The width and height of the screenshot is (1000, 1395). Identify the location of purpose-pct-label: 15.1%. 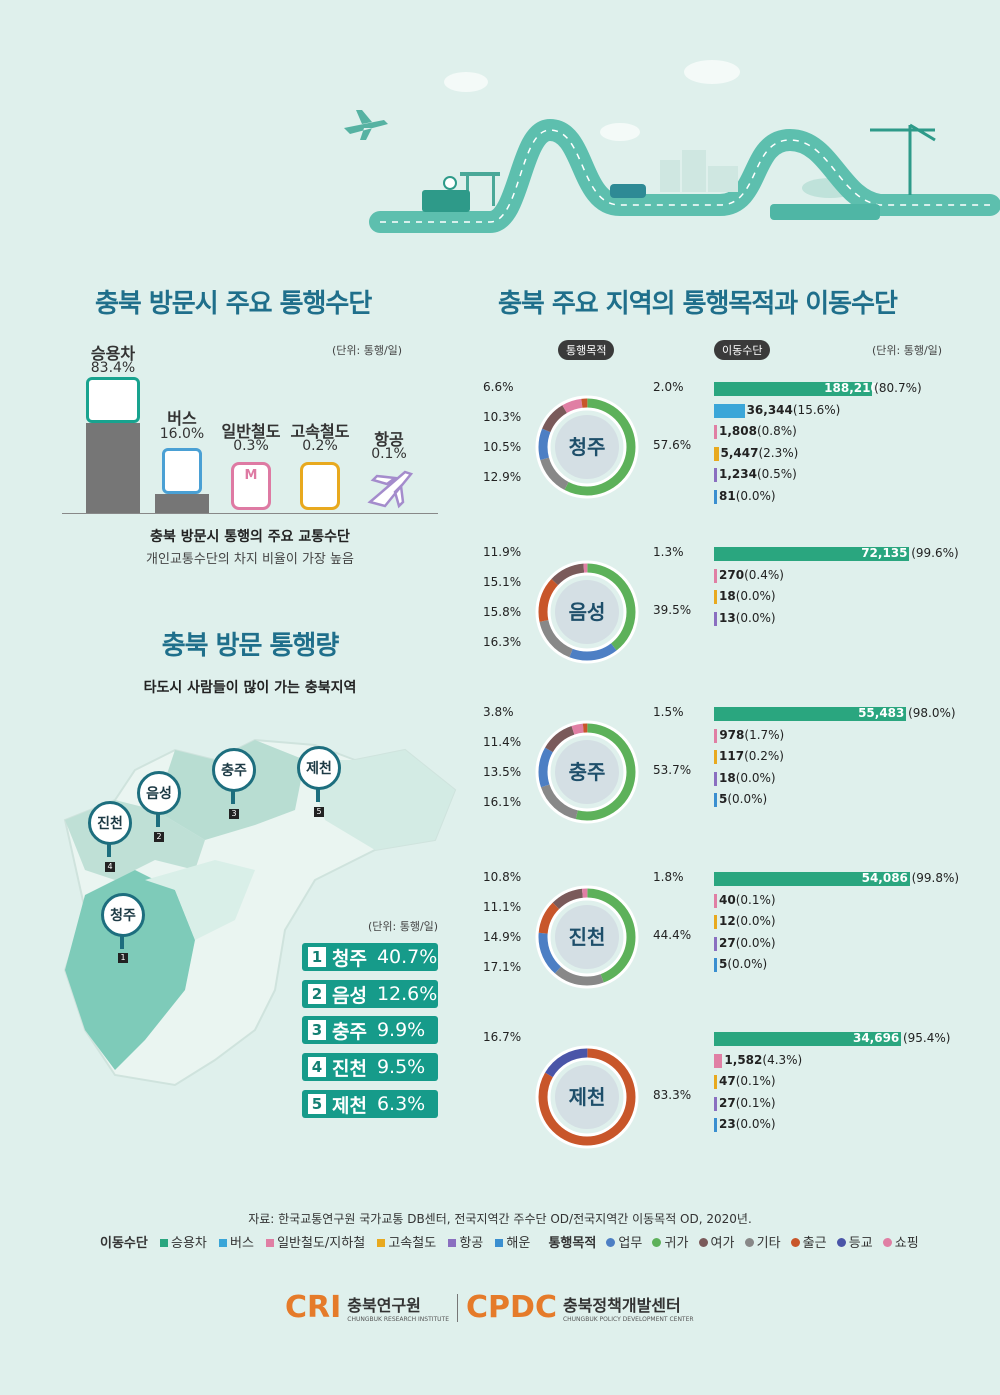
(502, 582).